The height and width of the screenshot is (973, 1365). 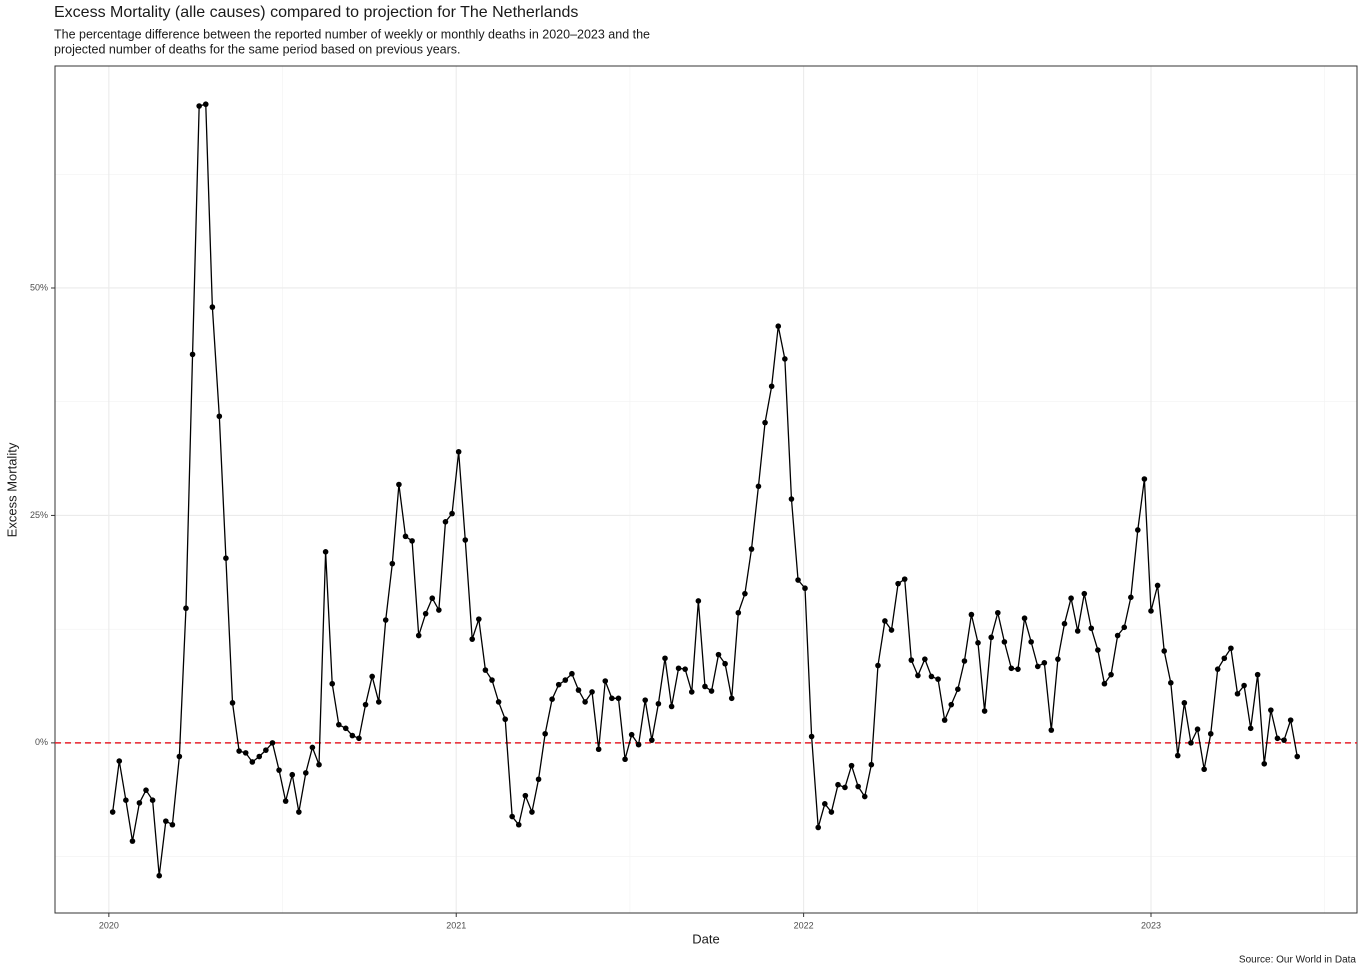 What do you see at coordinates (11, 489) in the screenshot?
I see `y-axis-label: Excess Mortality` at bounding box center [11, 489].